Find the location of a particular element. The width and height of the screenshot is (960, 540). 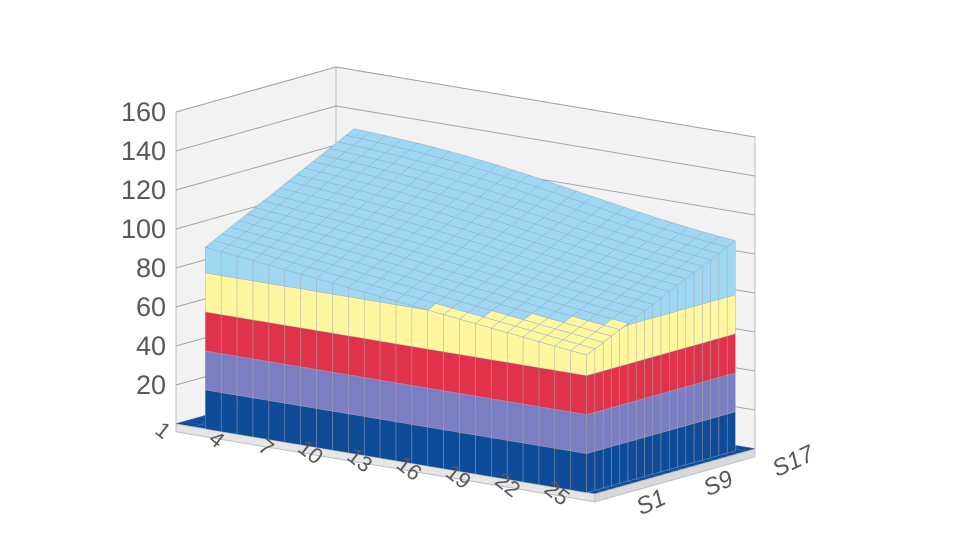

z-tick-label: 100 is located at coordinates (143, 229).